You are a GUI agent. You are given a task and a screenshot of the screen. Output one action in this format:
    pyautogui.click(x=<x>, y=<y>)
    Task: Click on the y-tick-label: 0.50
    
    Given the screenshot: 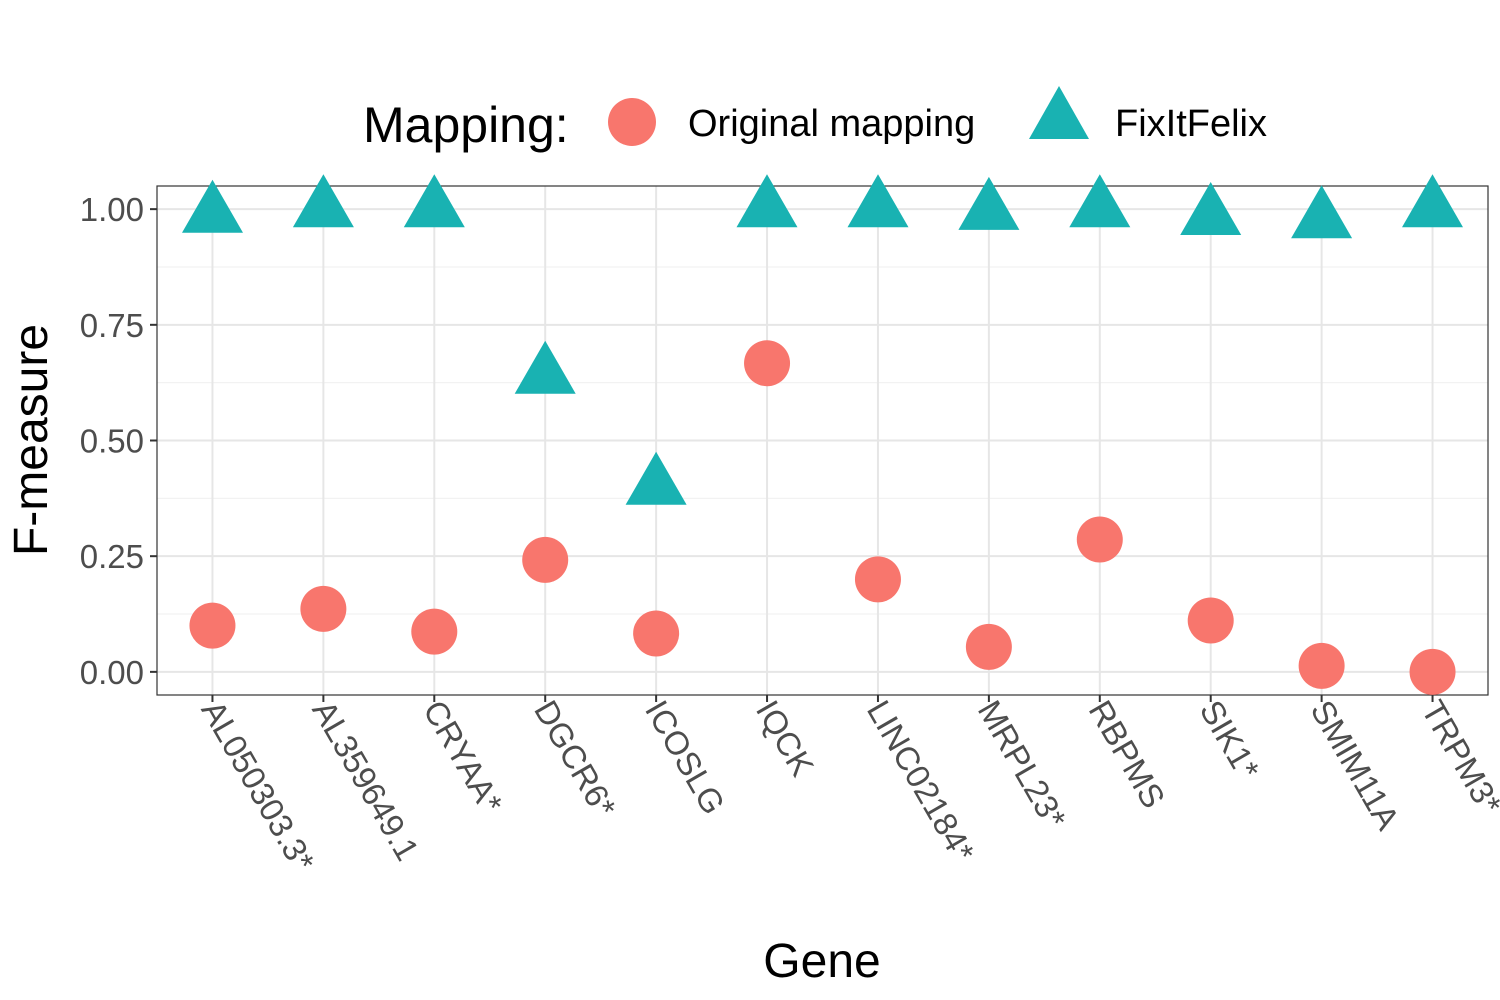 What is the action you would take?
    pyautogui.click(x=112, y=441)
    